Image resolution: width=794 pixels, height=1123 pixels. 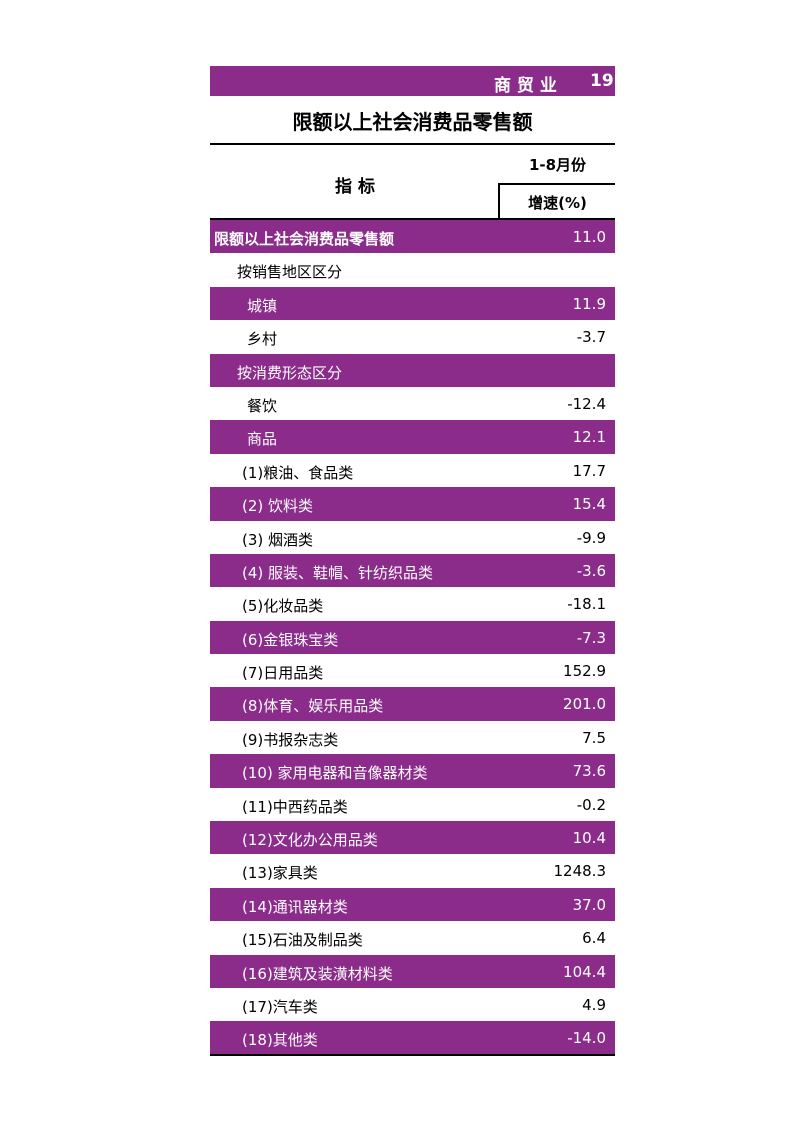 I want to click on row-value: -0.2, so click(x=591, y=804).